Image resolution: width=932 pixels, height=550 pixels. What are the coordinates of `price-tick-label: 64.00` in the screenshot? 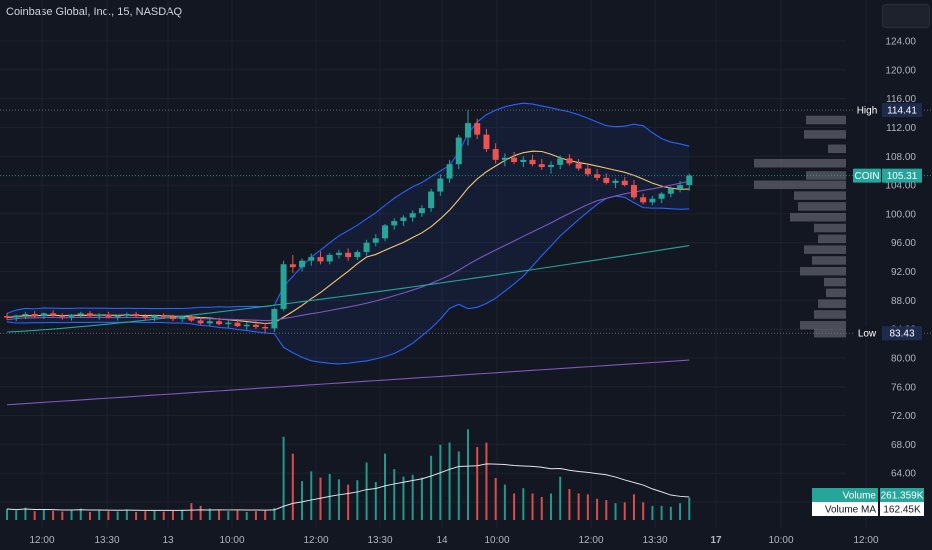 It's located at (903, 474).